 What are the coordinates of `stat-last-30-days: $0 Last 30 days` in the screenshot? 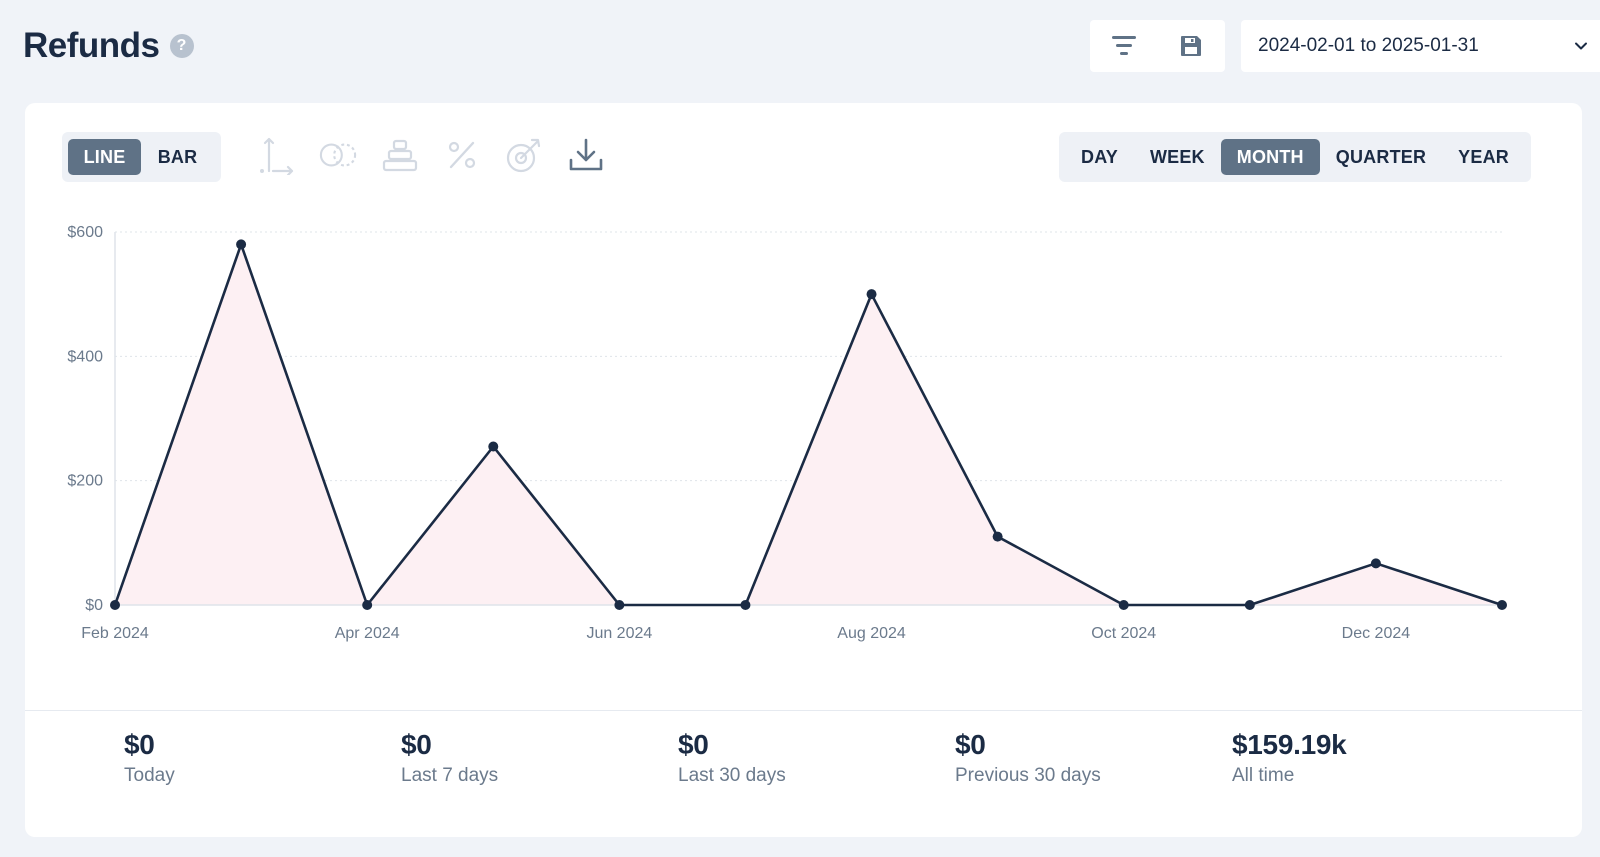 It's located at (732, 758).